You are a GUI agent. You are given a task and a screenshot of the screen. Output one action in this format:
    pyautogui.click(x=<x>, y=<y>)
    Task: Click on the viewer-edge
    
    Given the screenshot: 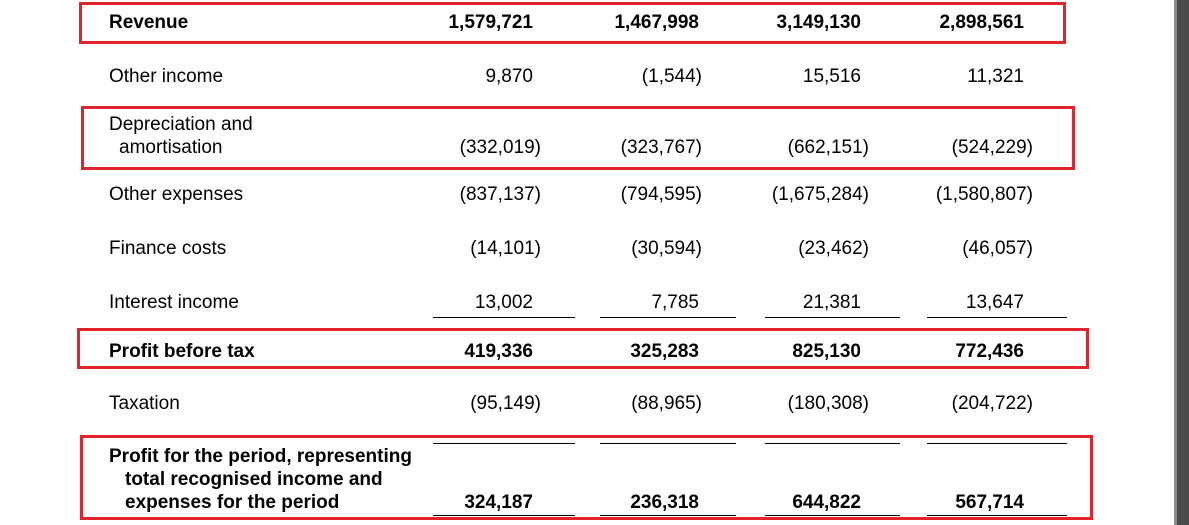 What is the action you would take?
    pyautogui.click(x=1175, y=262)
    